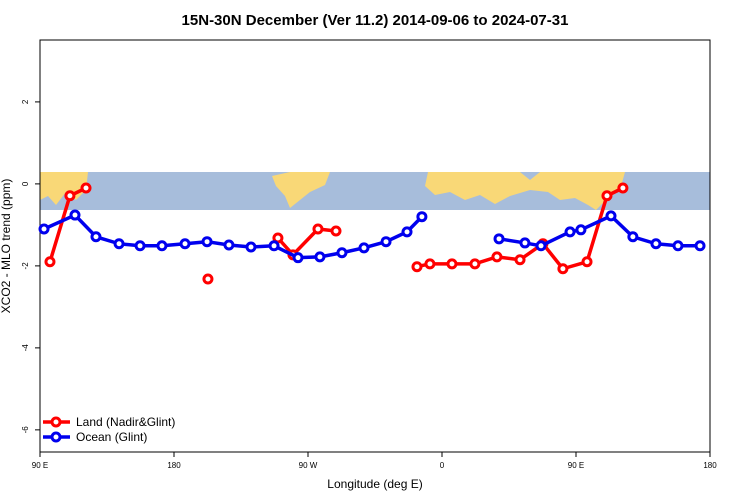 This screenshot has width=750, height=500. Describe the element at coordinates (374, 484) in the screenshot. I see `x-axis-label: Longitude (deg E)` at that location.